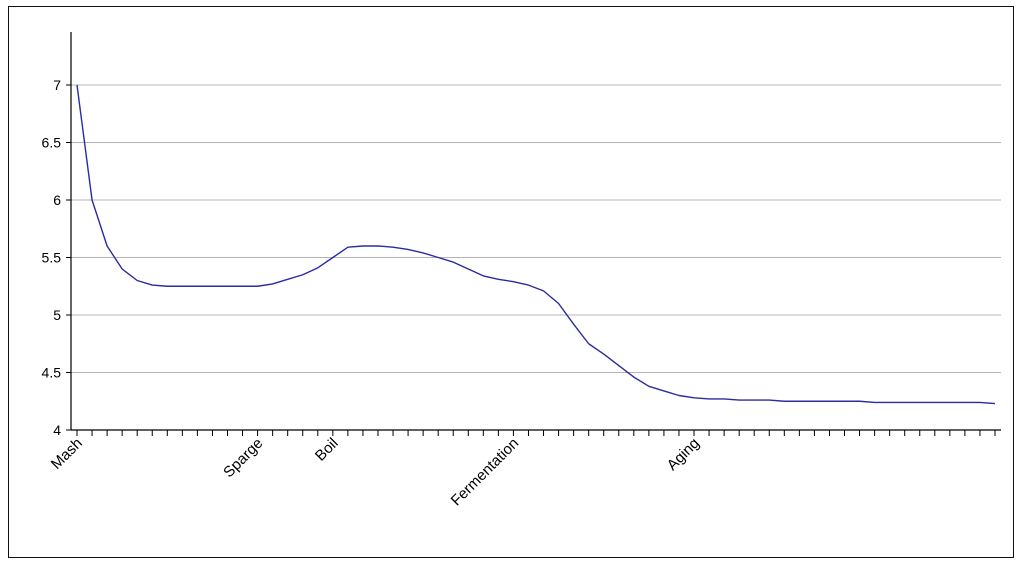  I want to click on y-tick-label: 4, so click(57, 430).